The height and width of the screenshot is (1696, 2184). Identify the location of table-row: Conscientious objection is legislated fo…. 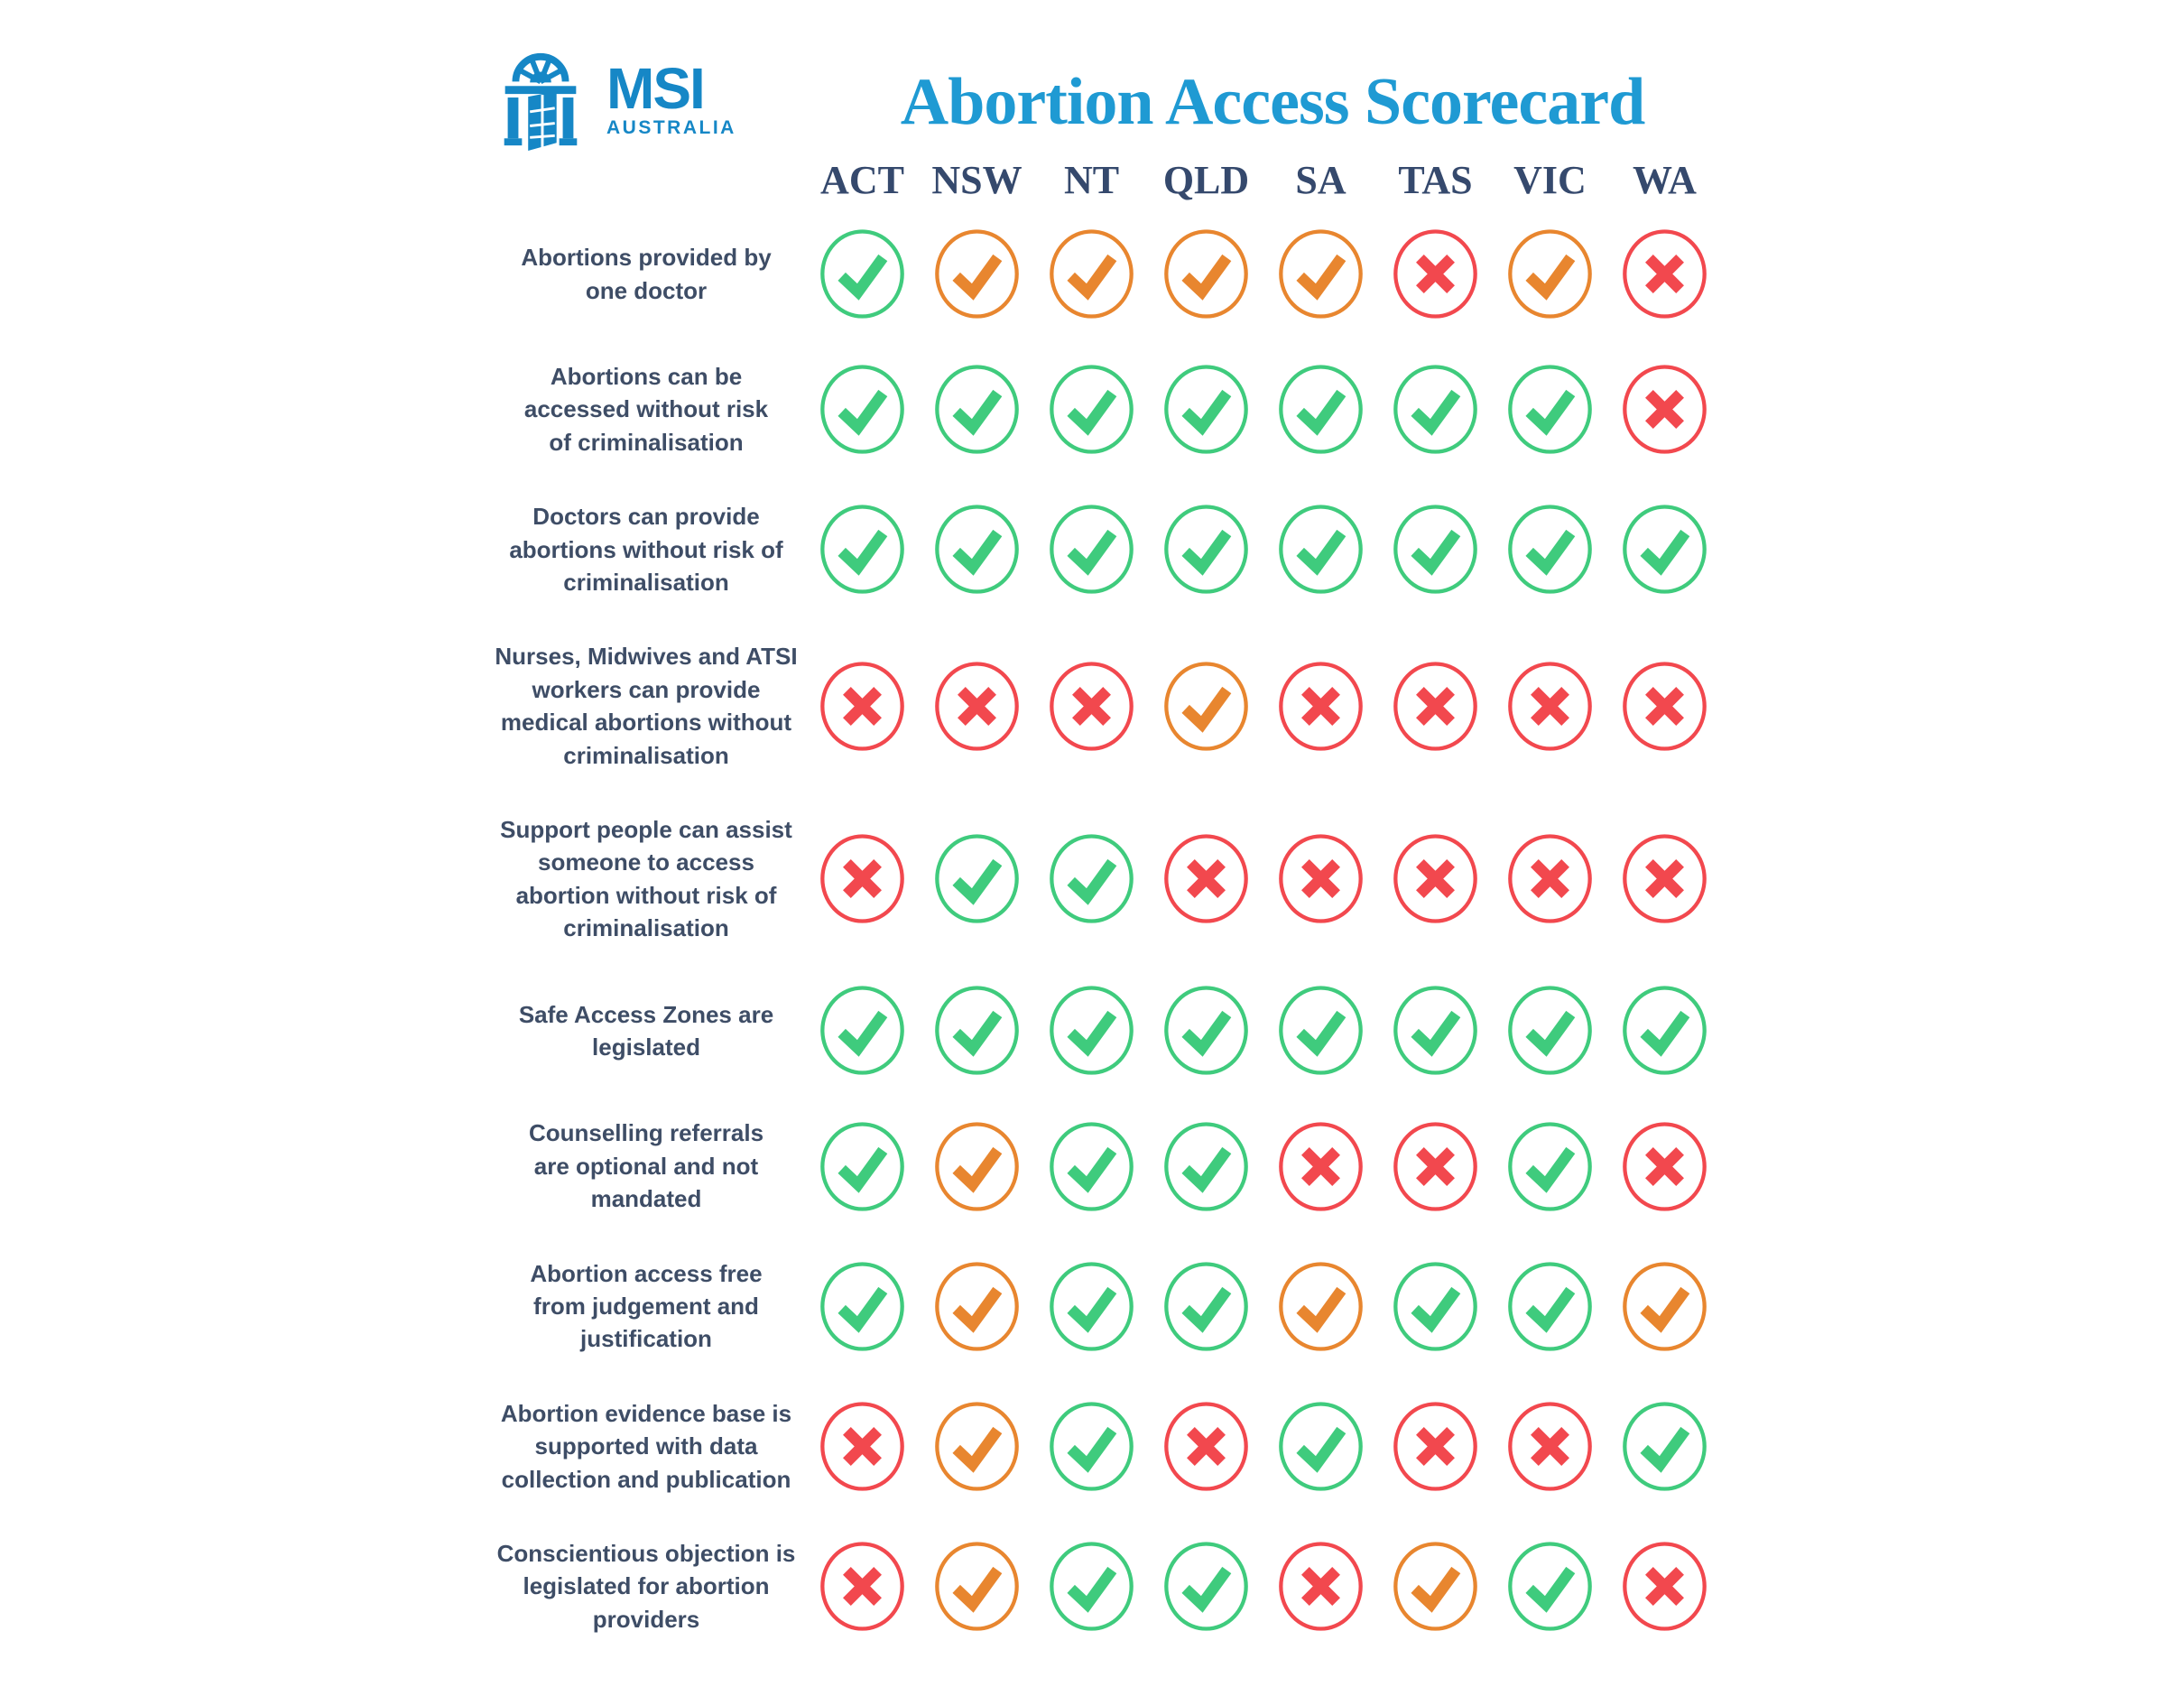
(1104, 1586).